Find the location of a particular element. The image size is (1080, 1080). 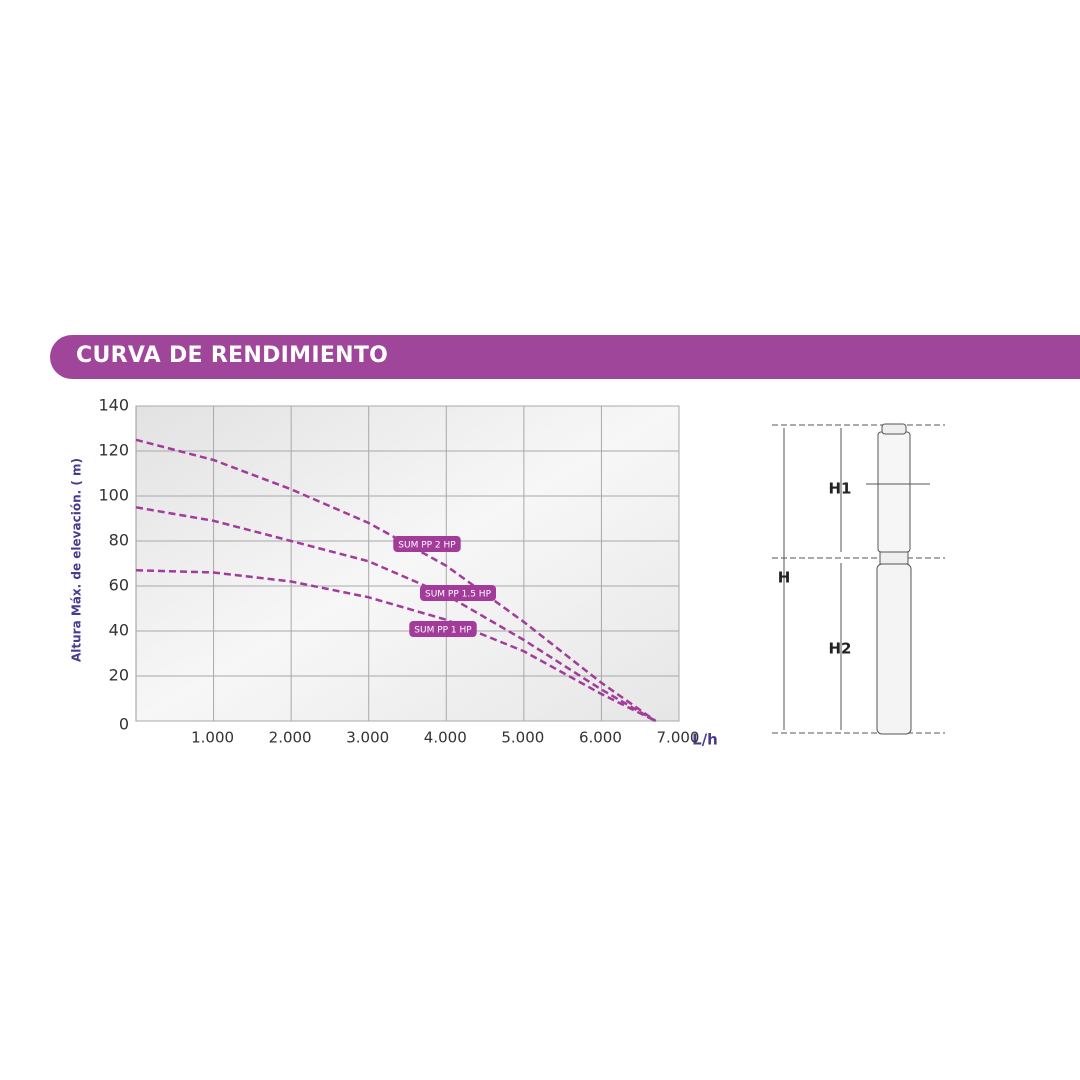

series-label: SUM PP 1.5 HP is located at coordinates (458, 593).